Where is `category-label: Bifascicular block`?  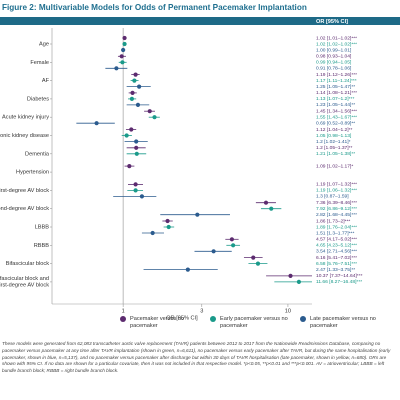
category-label: Bifascicular block is located at coordinates (27, 264).